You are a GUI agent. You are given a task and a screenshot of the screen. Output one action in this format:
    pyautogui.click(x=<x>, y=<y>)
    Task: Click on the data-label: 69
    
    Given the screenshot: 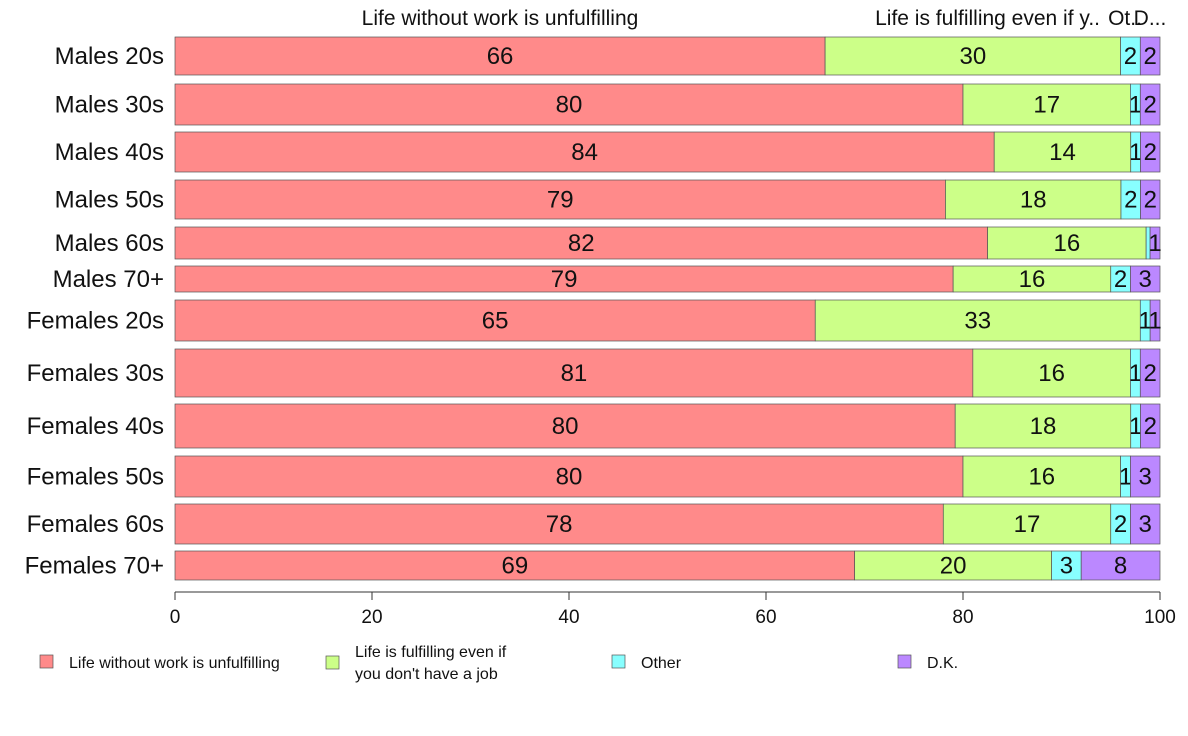 What is the action you would take?
    pyautogui.click(x=514, y=566)
    